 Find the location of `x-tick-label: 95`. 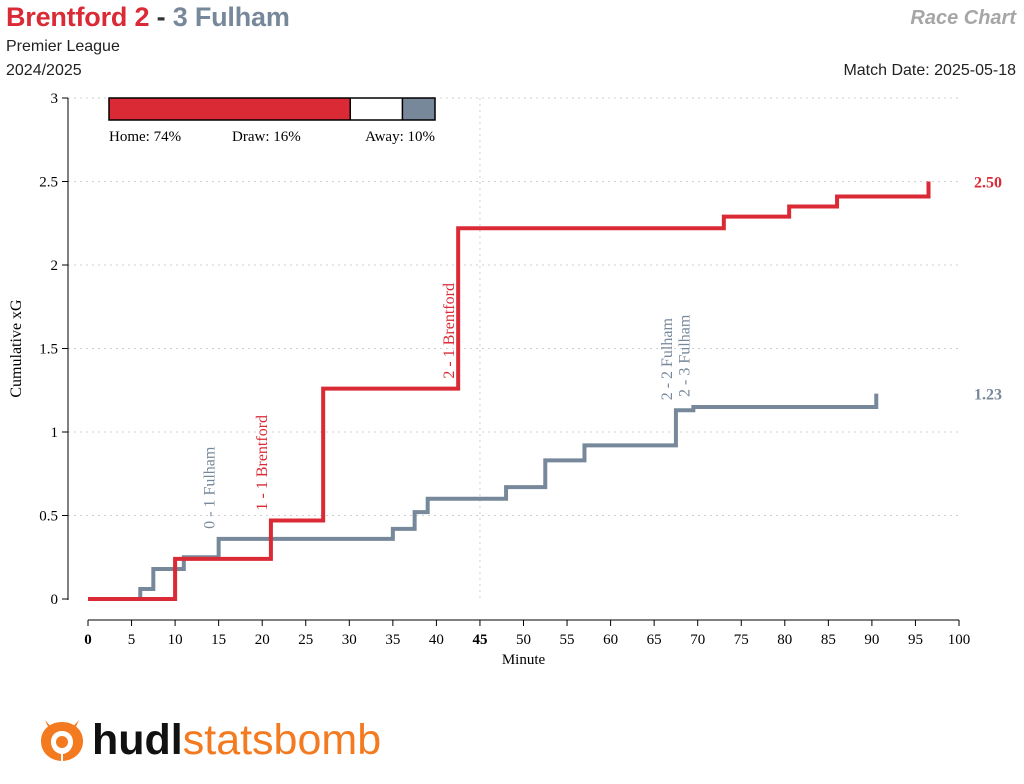

x-tick-label: 95 is located at coordinates (915, 640).